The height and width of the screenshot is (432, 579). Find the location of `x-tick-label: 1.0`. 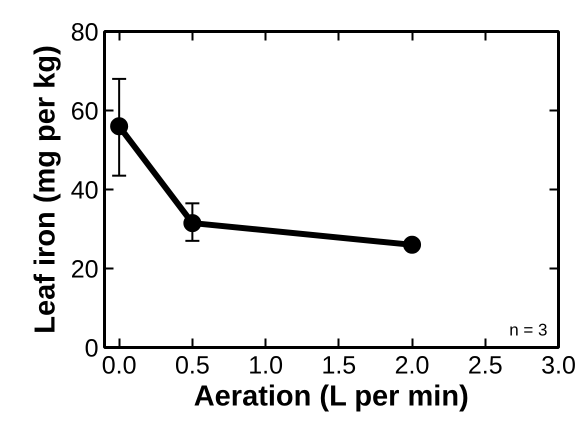

x-tick-label: 1.0 is located at coordinates (265, 366).